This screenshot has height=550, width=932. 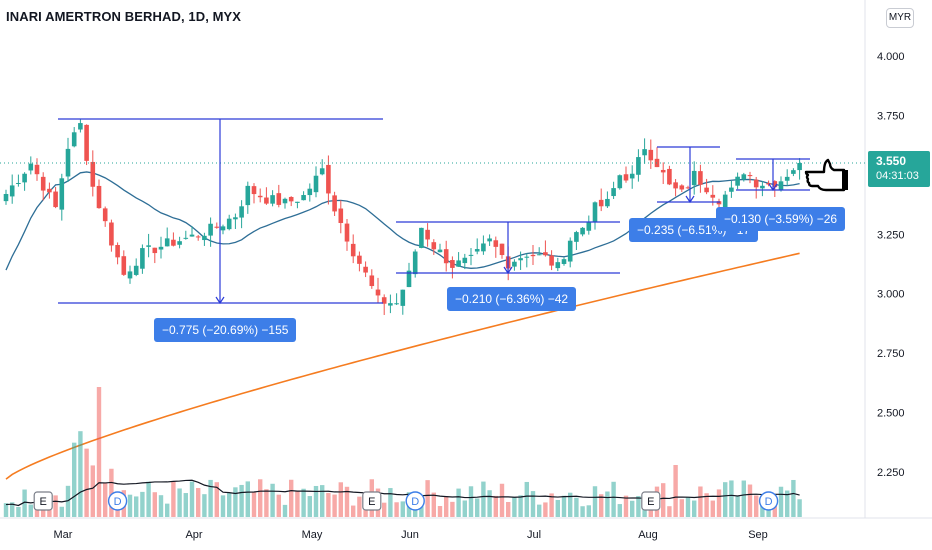 I want to click on measure-label-4: −0.130 (−3.59%) −26, so click(x=781, y=219).